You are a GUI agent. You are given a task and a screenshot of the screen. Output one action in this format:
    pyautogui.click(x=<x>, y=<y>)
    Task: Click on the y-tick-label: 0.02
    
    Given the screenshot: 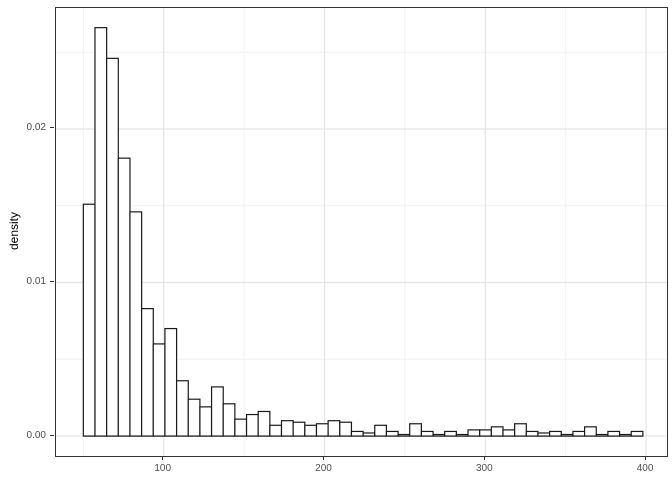 What is the action you would take?
    pyautogui.click(x=36, y=128)
    